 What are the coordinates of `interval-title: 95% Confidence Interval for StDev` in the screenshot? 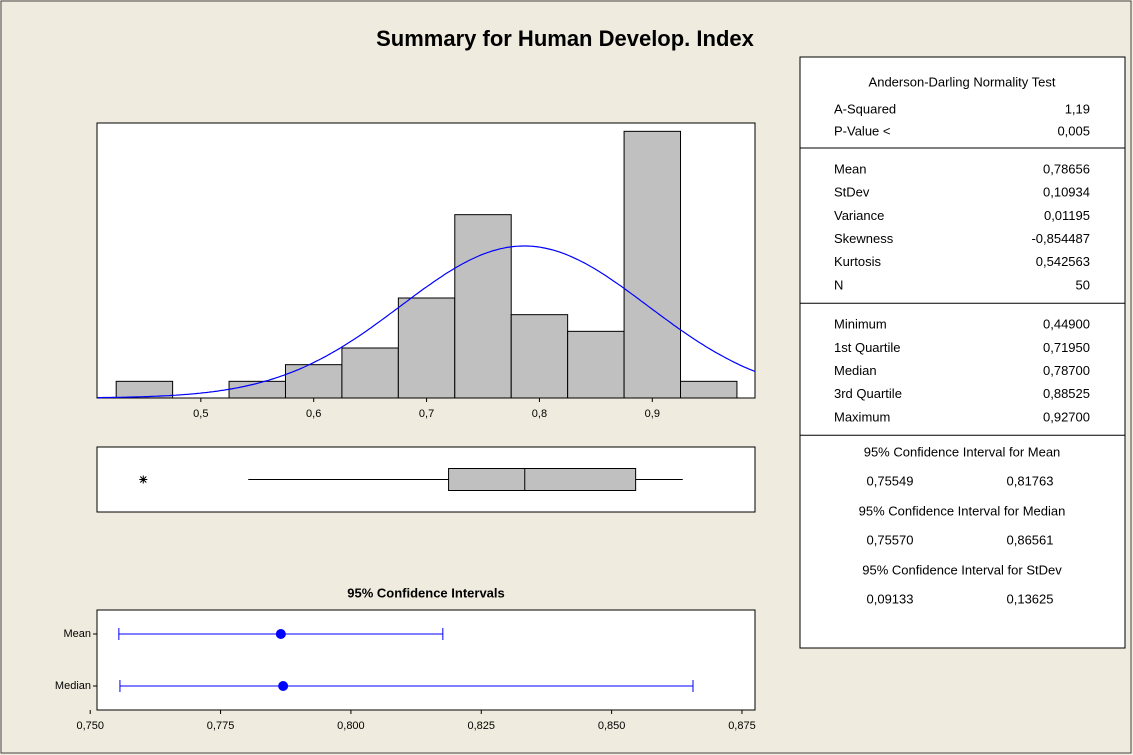 It's located at (962, 569).